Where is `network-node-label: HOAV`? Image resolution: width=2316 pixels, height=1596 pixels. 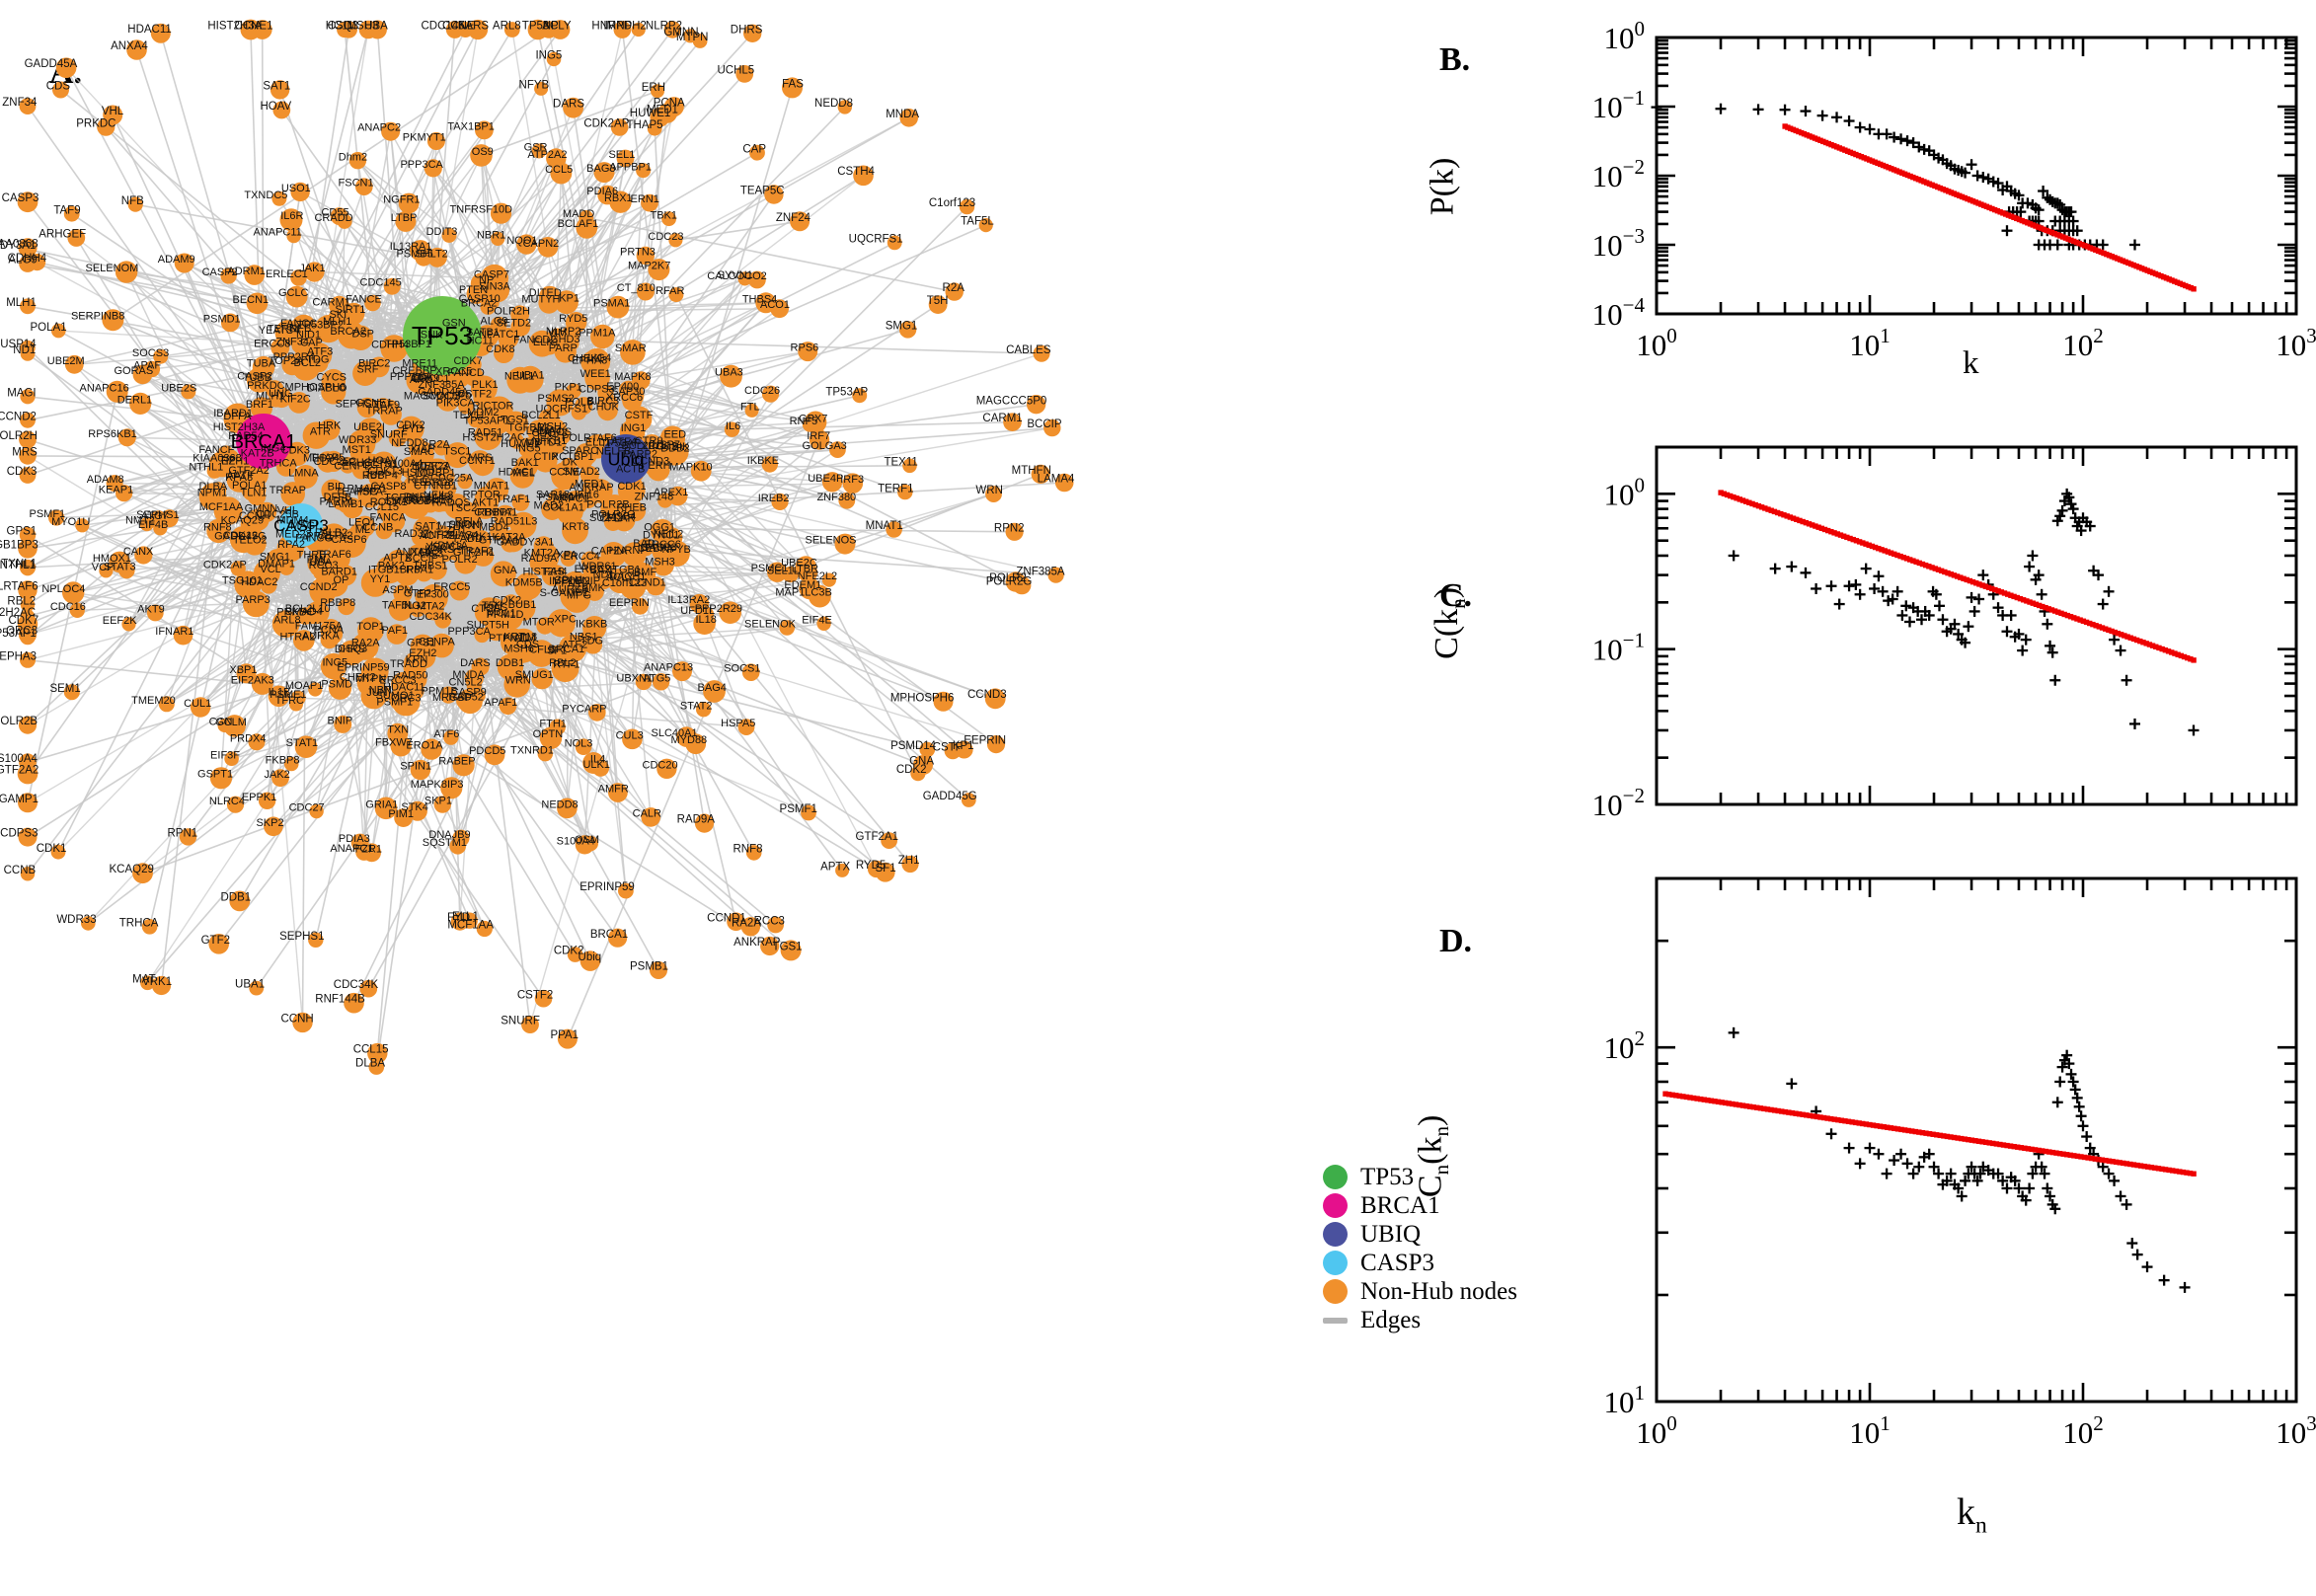 network-node-label: HOAV is located at coordinates (275, 107).